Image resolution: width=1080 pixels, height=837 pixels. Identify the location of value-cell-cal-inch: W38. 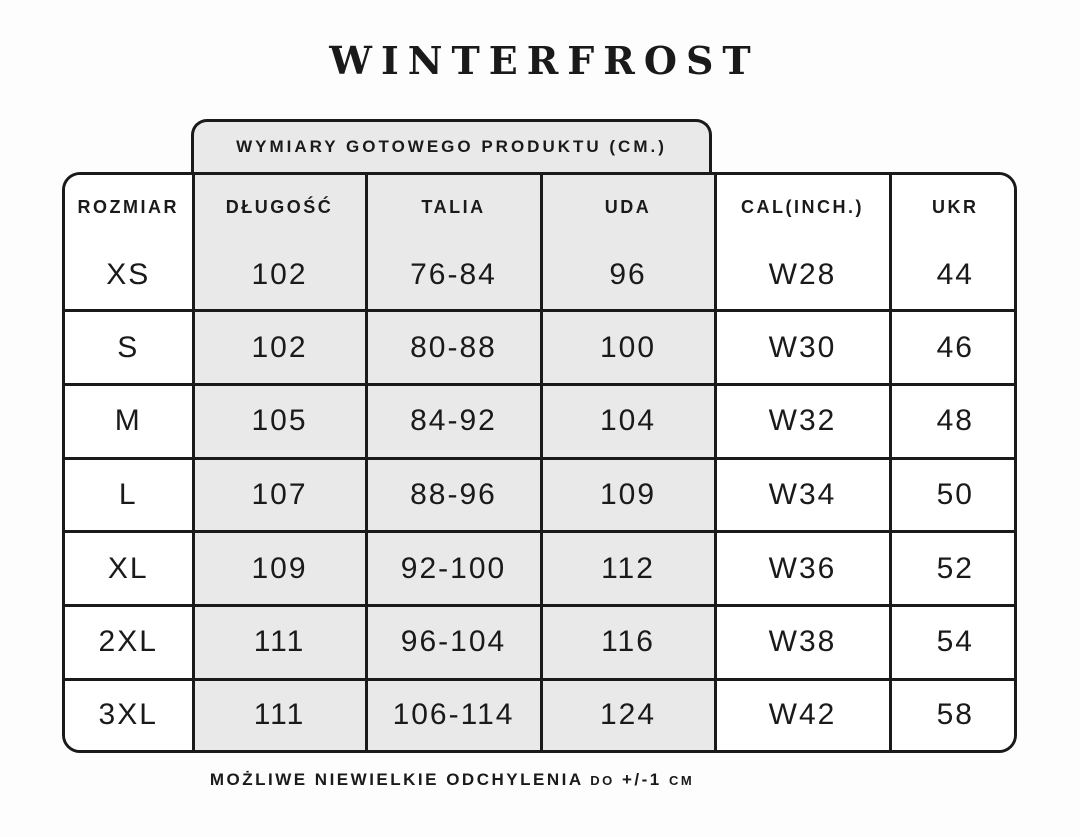
(802, 642).